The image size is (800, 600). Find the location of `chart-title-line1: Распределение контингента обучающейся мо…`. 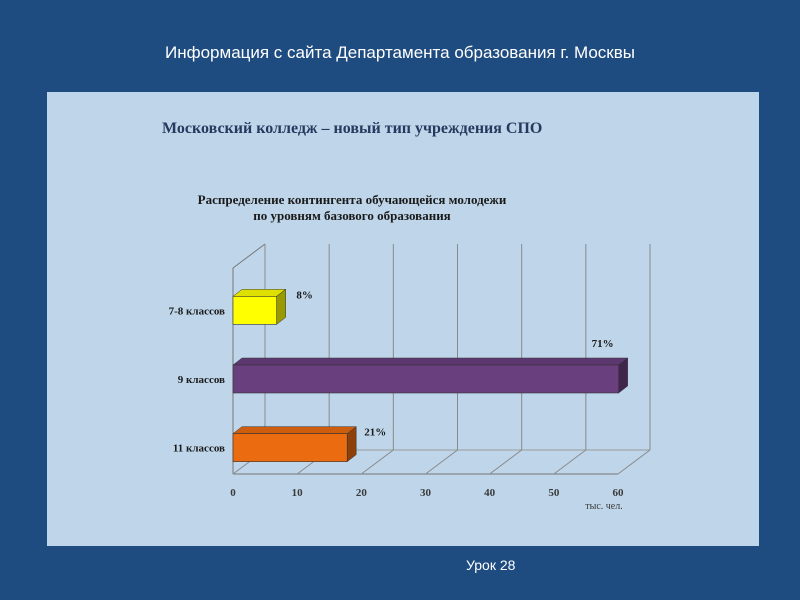

chart-title-line1: Распределение контингента обучающейся мо… is located at coordinates (352, 199).